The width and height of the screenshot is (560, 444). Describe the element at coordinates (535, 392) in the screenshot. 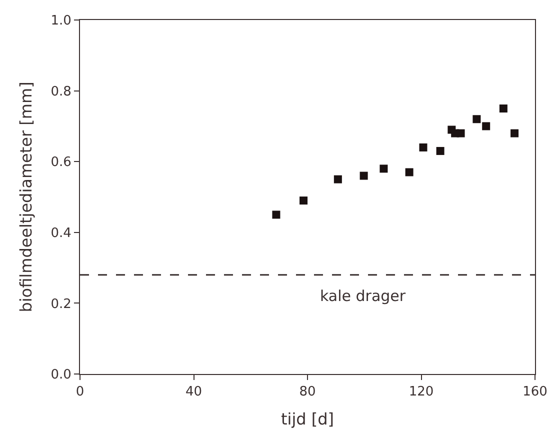

I see `x-tick-label: 160` at that location.